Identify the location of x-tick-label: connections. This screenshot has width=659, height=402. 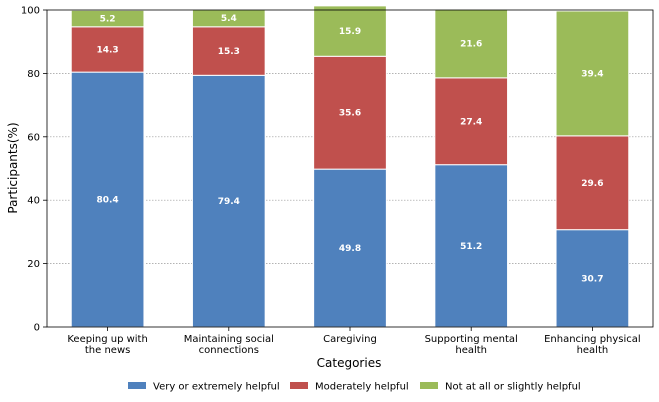
(229, 350).